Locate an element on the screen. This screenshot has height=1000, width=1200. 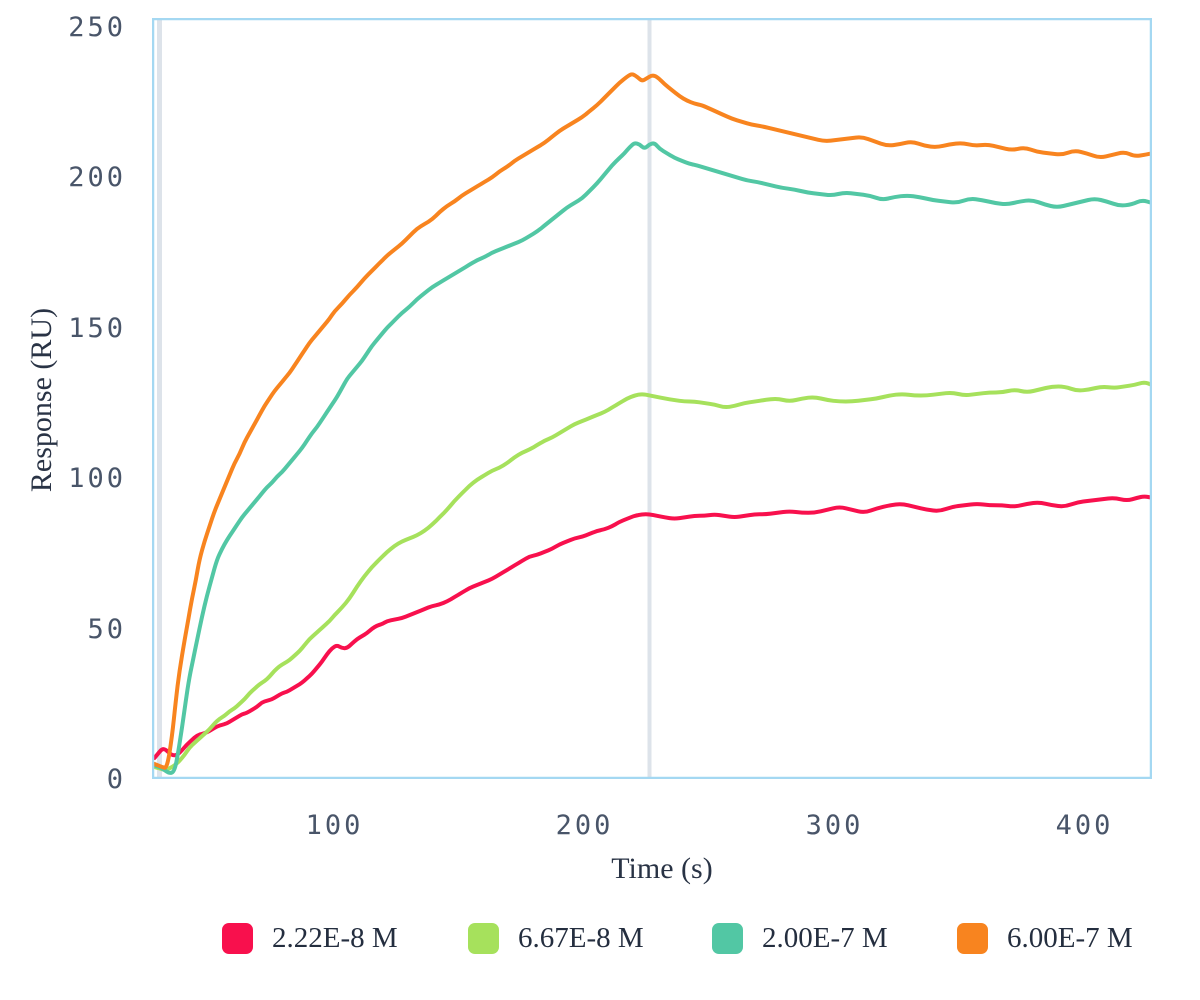
legend-item: 6.00E-7 M is located at coordinates (1045, 938).